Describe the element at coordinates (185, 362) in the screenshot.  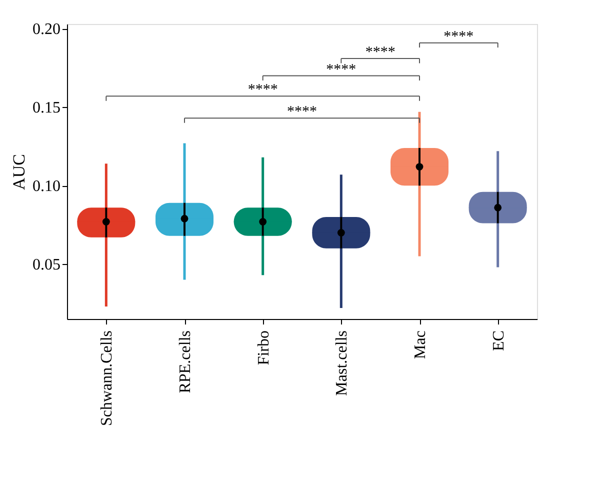
I see `x-tick-label: RPE.cells` at that location.